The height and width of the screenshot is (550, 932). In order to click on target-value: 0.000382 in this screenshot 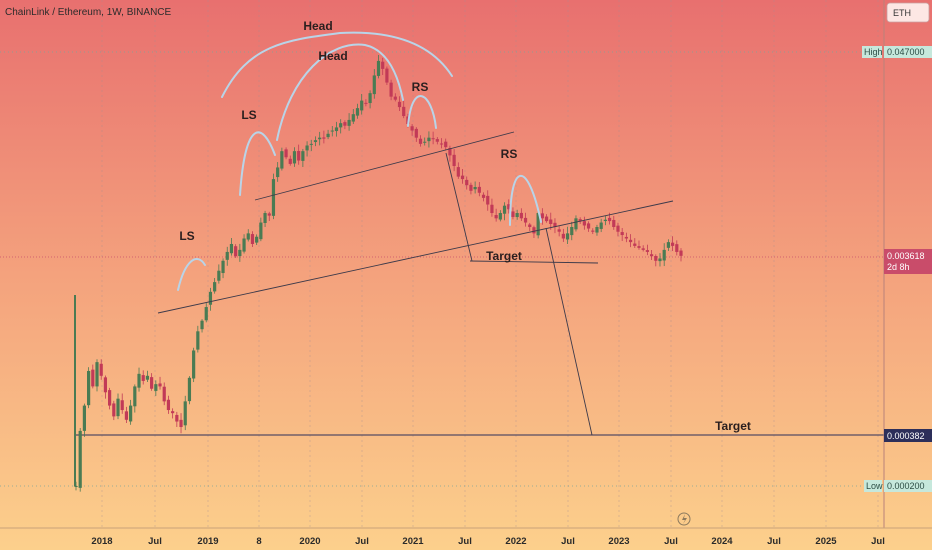, I will do `click(906, 436)`.